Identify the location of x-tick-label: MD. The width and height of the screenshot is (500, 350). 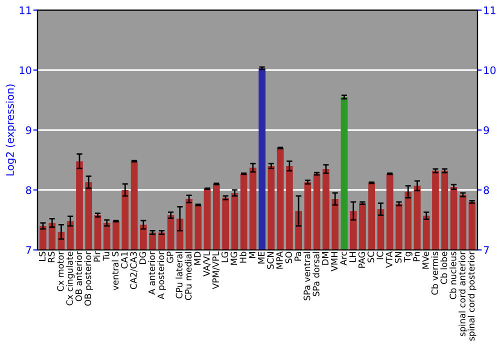
(197, 258).